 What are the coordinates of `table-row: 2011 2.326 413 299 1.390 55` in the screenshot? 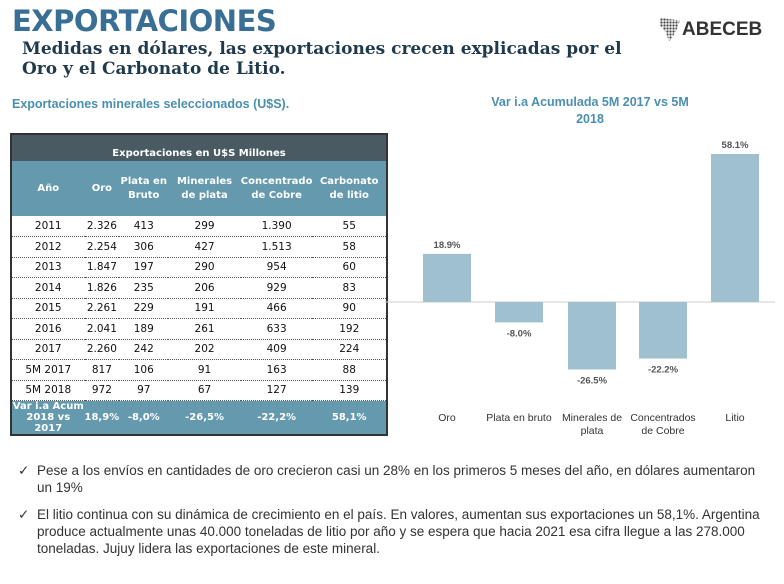 It's located at (199, 226).